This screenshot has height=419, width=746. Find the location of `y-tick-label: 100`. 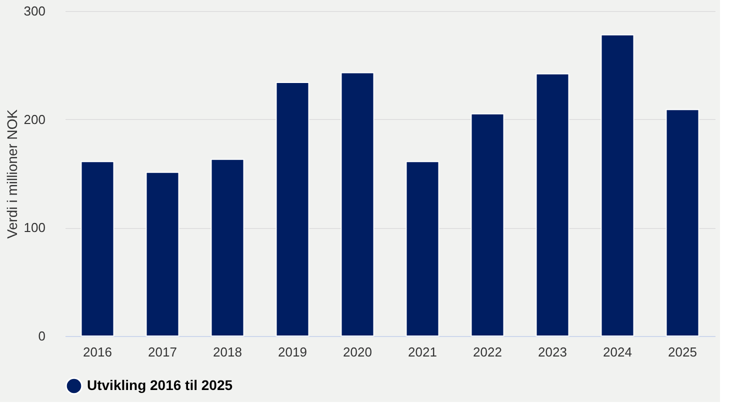

y-tick-label: 100 is located at coordinates (35, 228).